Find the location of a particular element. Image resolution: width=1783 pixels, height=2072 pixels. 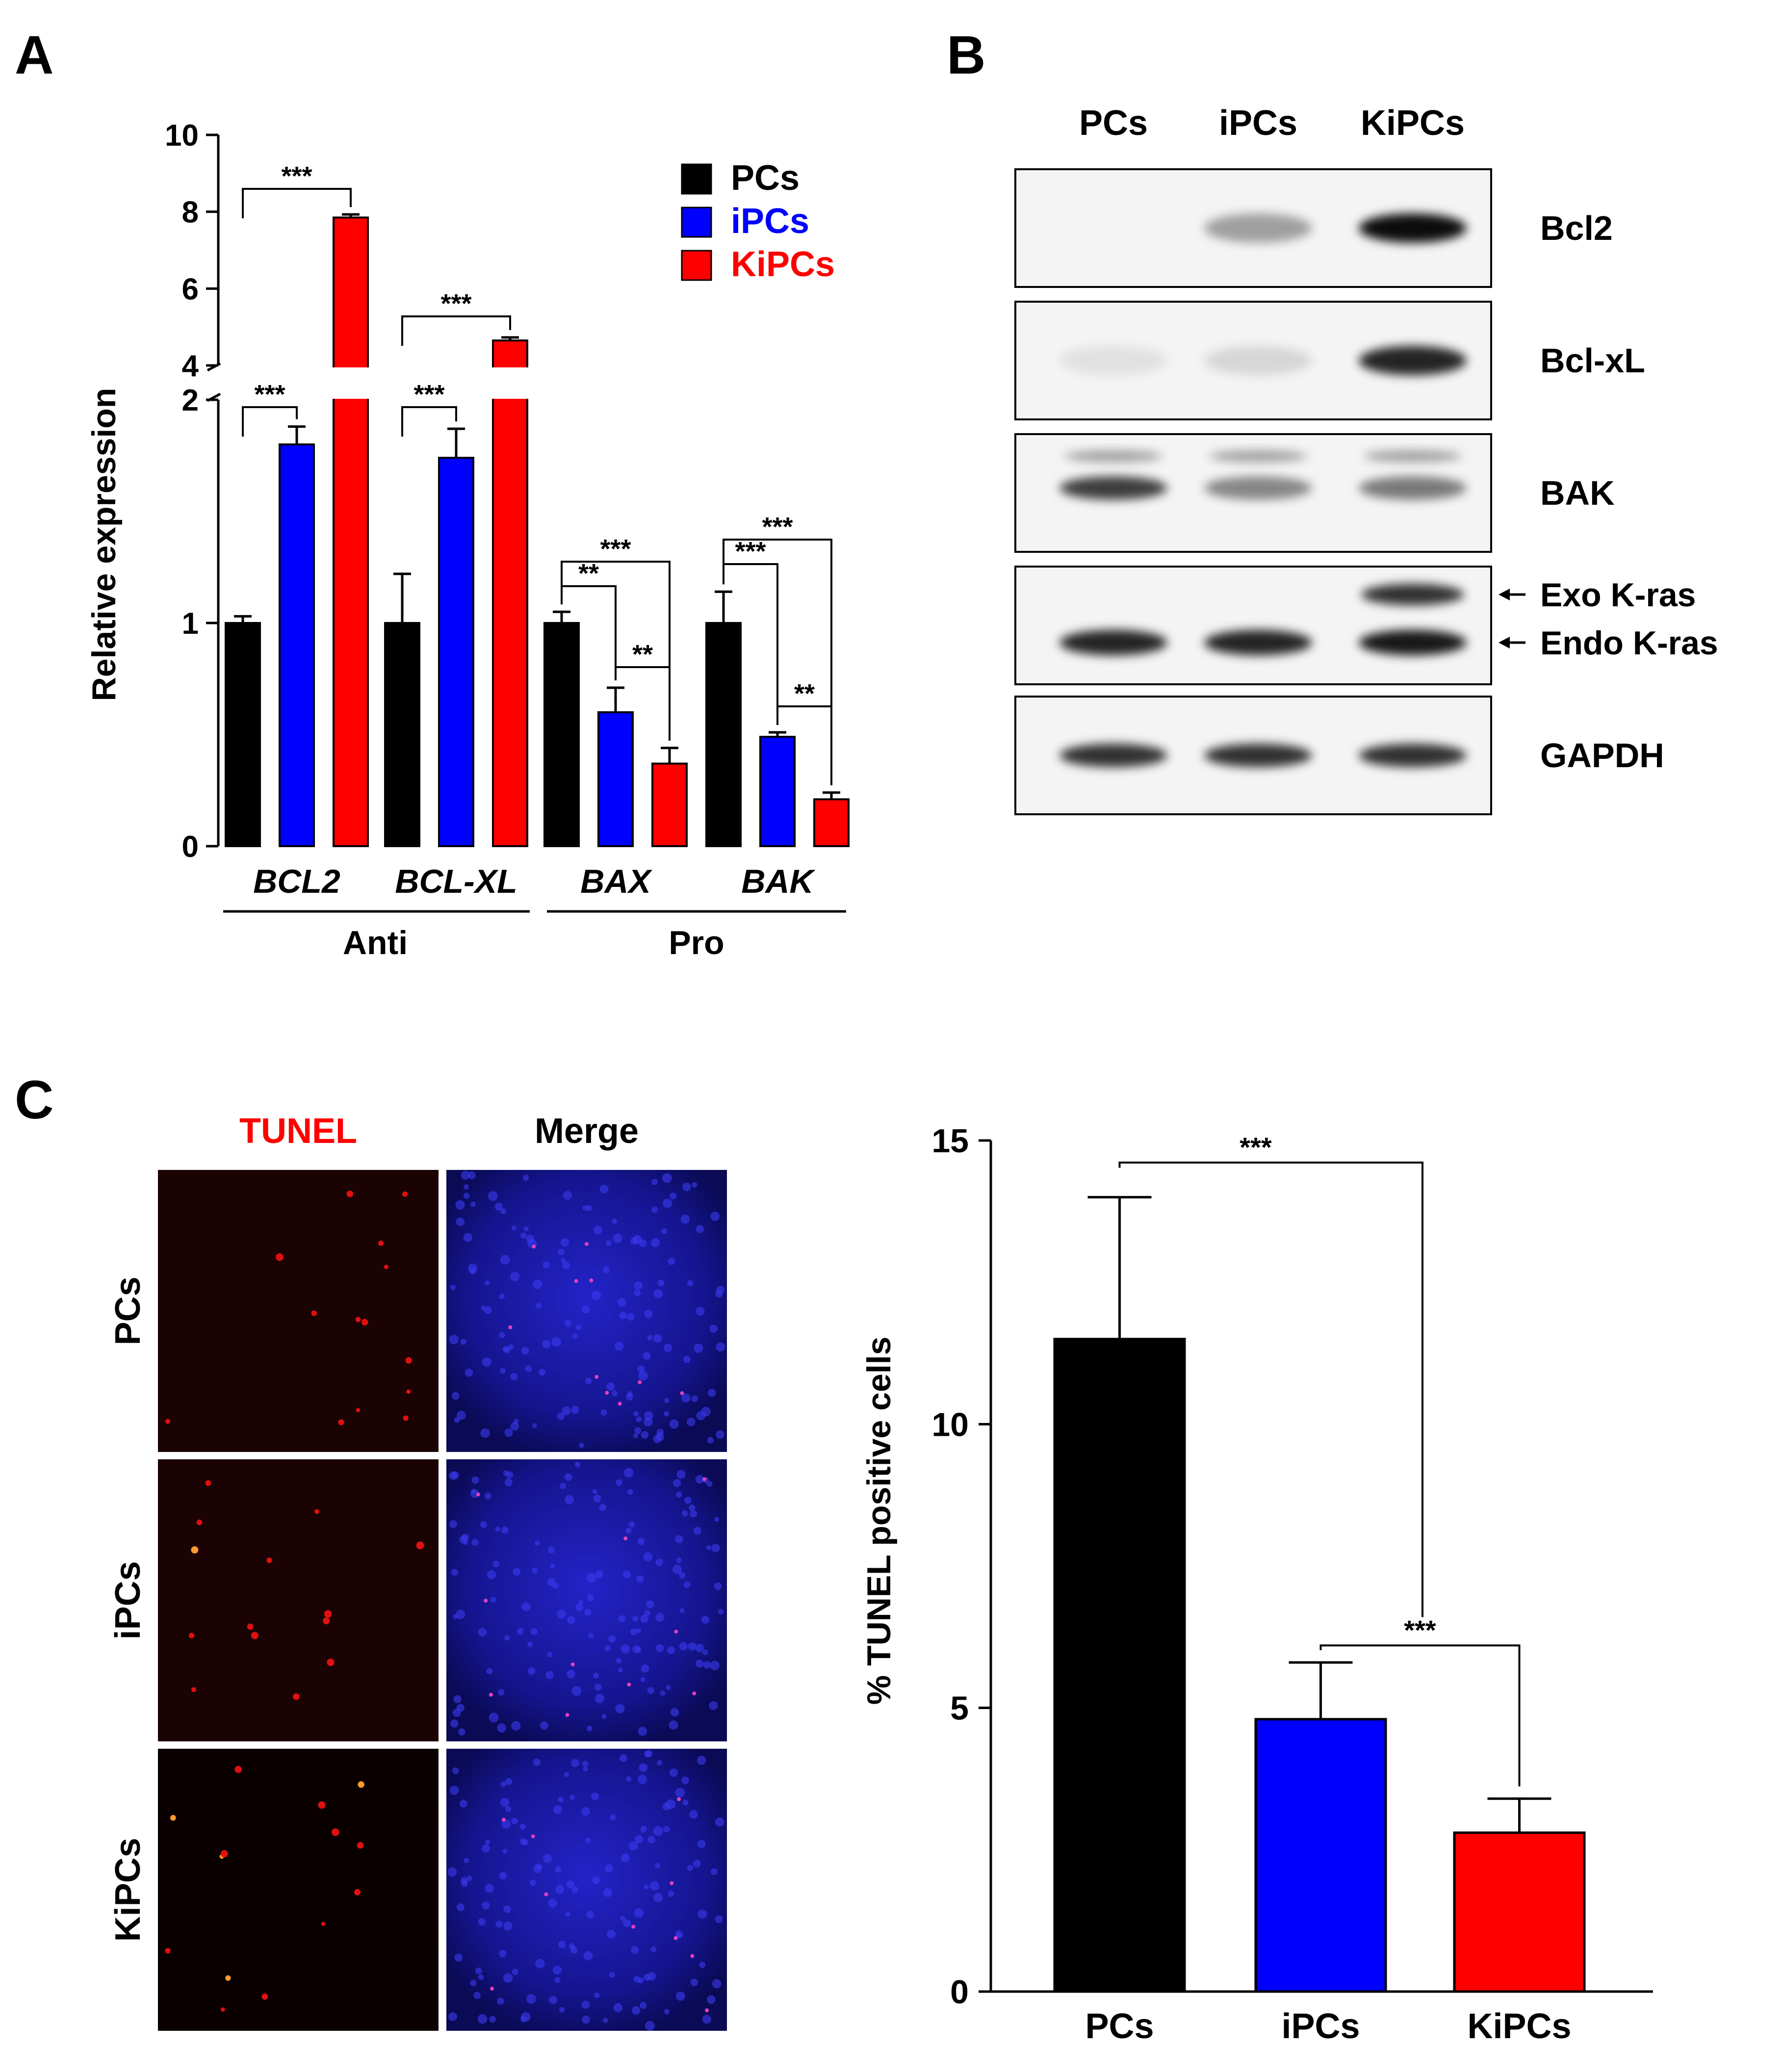

panel-a-legend: PCs iPCs KiPCs is located at coordinates (758, 221).